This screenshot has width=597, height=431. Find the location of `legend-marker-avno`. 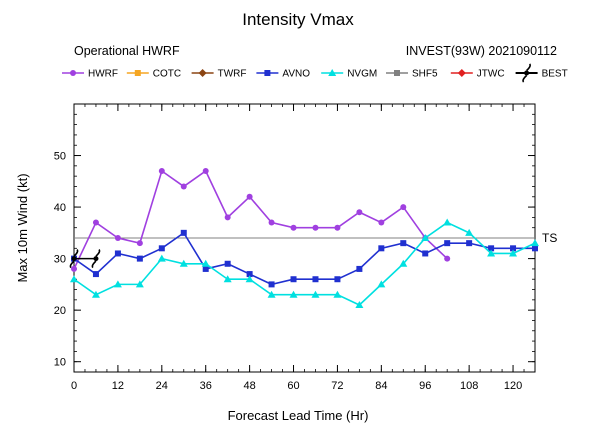

legend-marker-avno is located at coordinates (267, 73).